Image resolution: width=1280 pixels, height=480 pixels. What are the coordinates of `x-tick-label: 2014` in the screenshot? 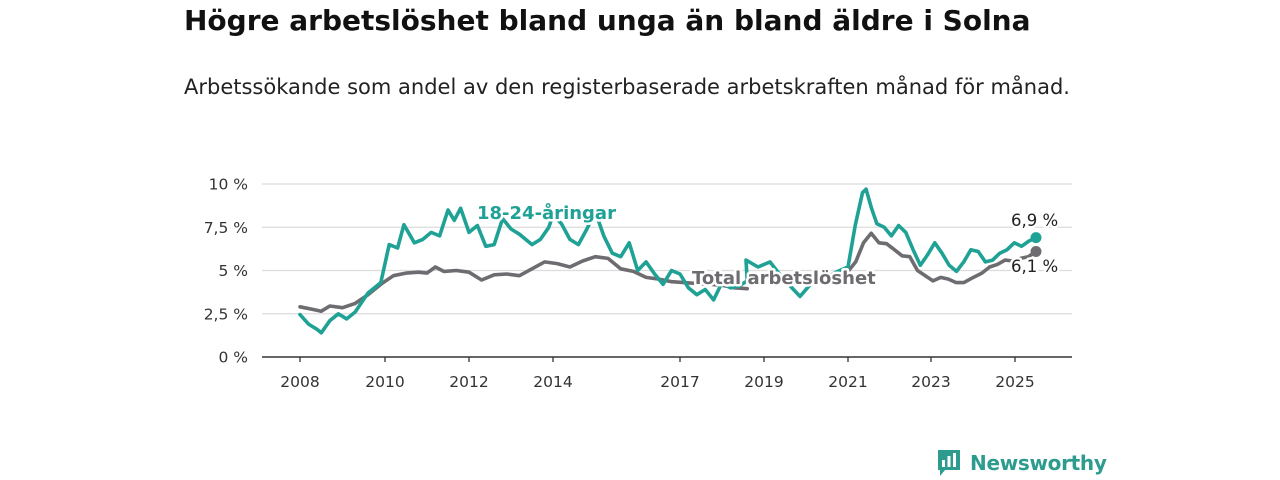 It's located at (552, 382).